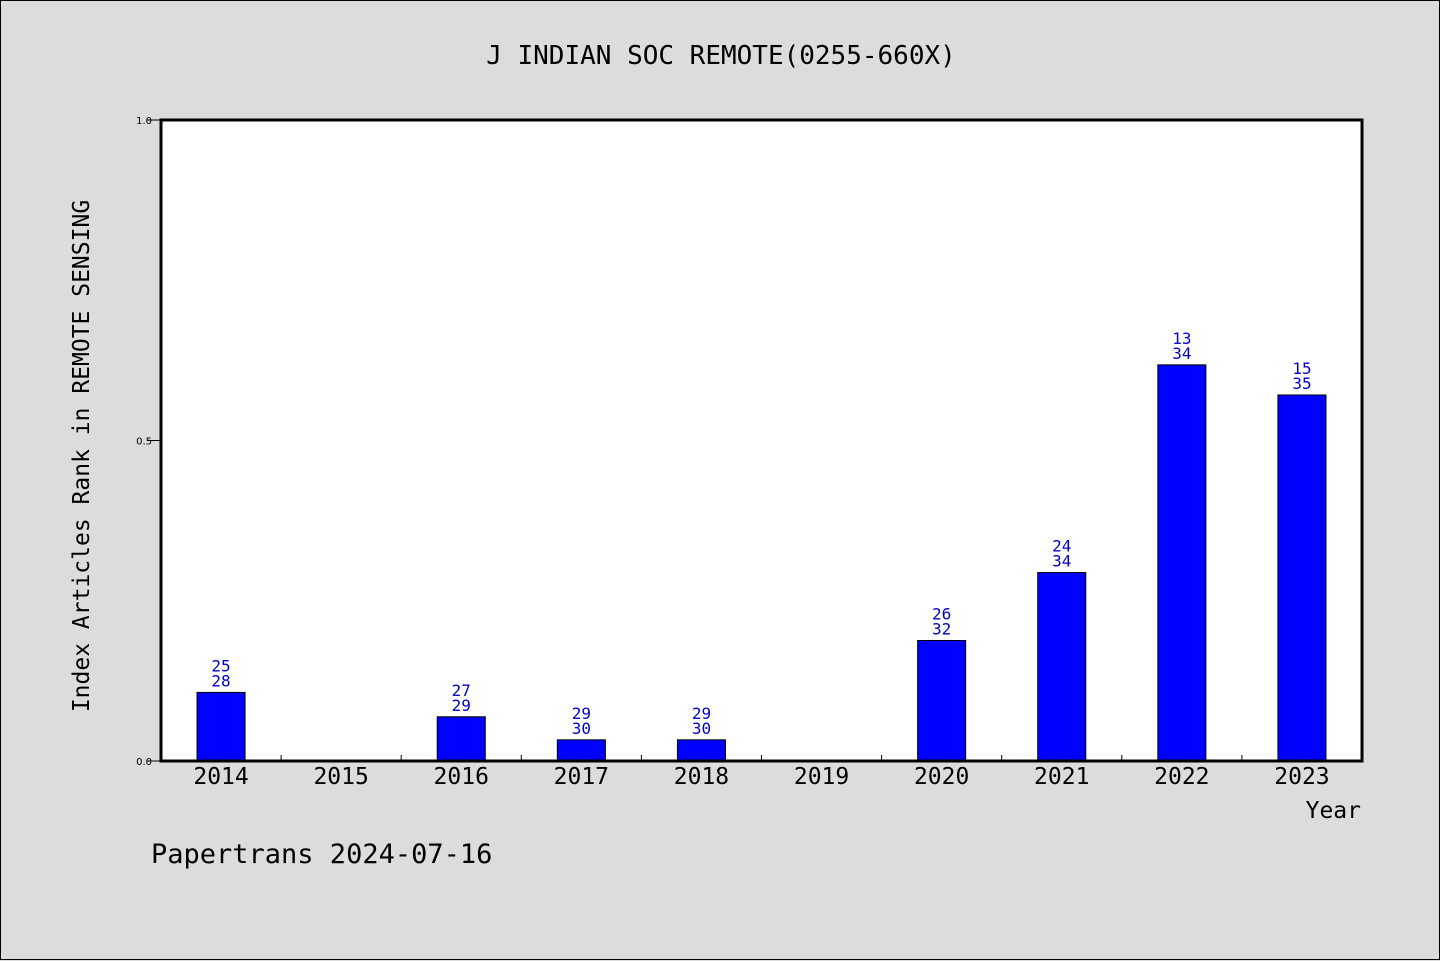 The width and height of the screenshot is (1440, 961). What do you see at coordinates (941, 628) in the screenshot?
I see `bar-label-bottom-2020: 32` at bounding box center [941, 628].